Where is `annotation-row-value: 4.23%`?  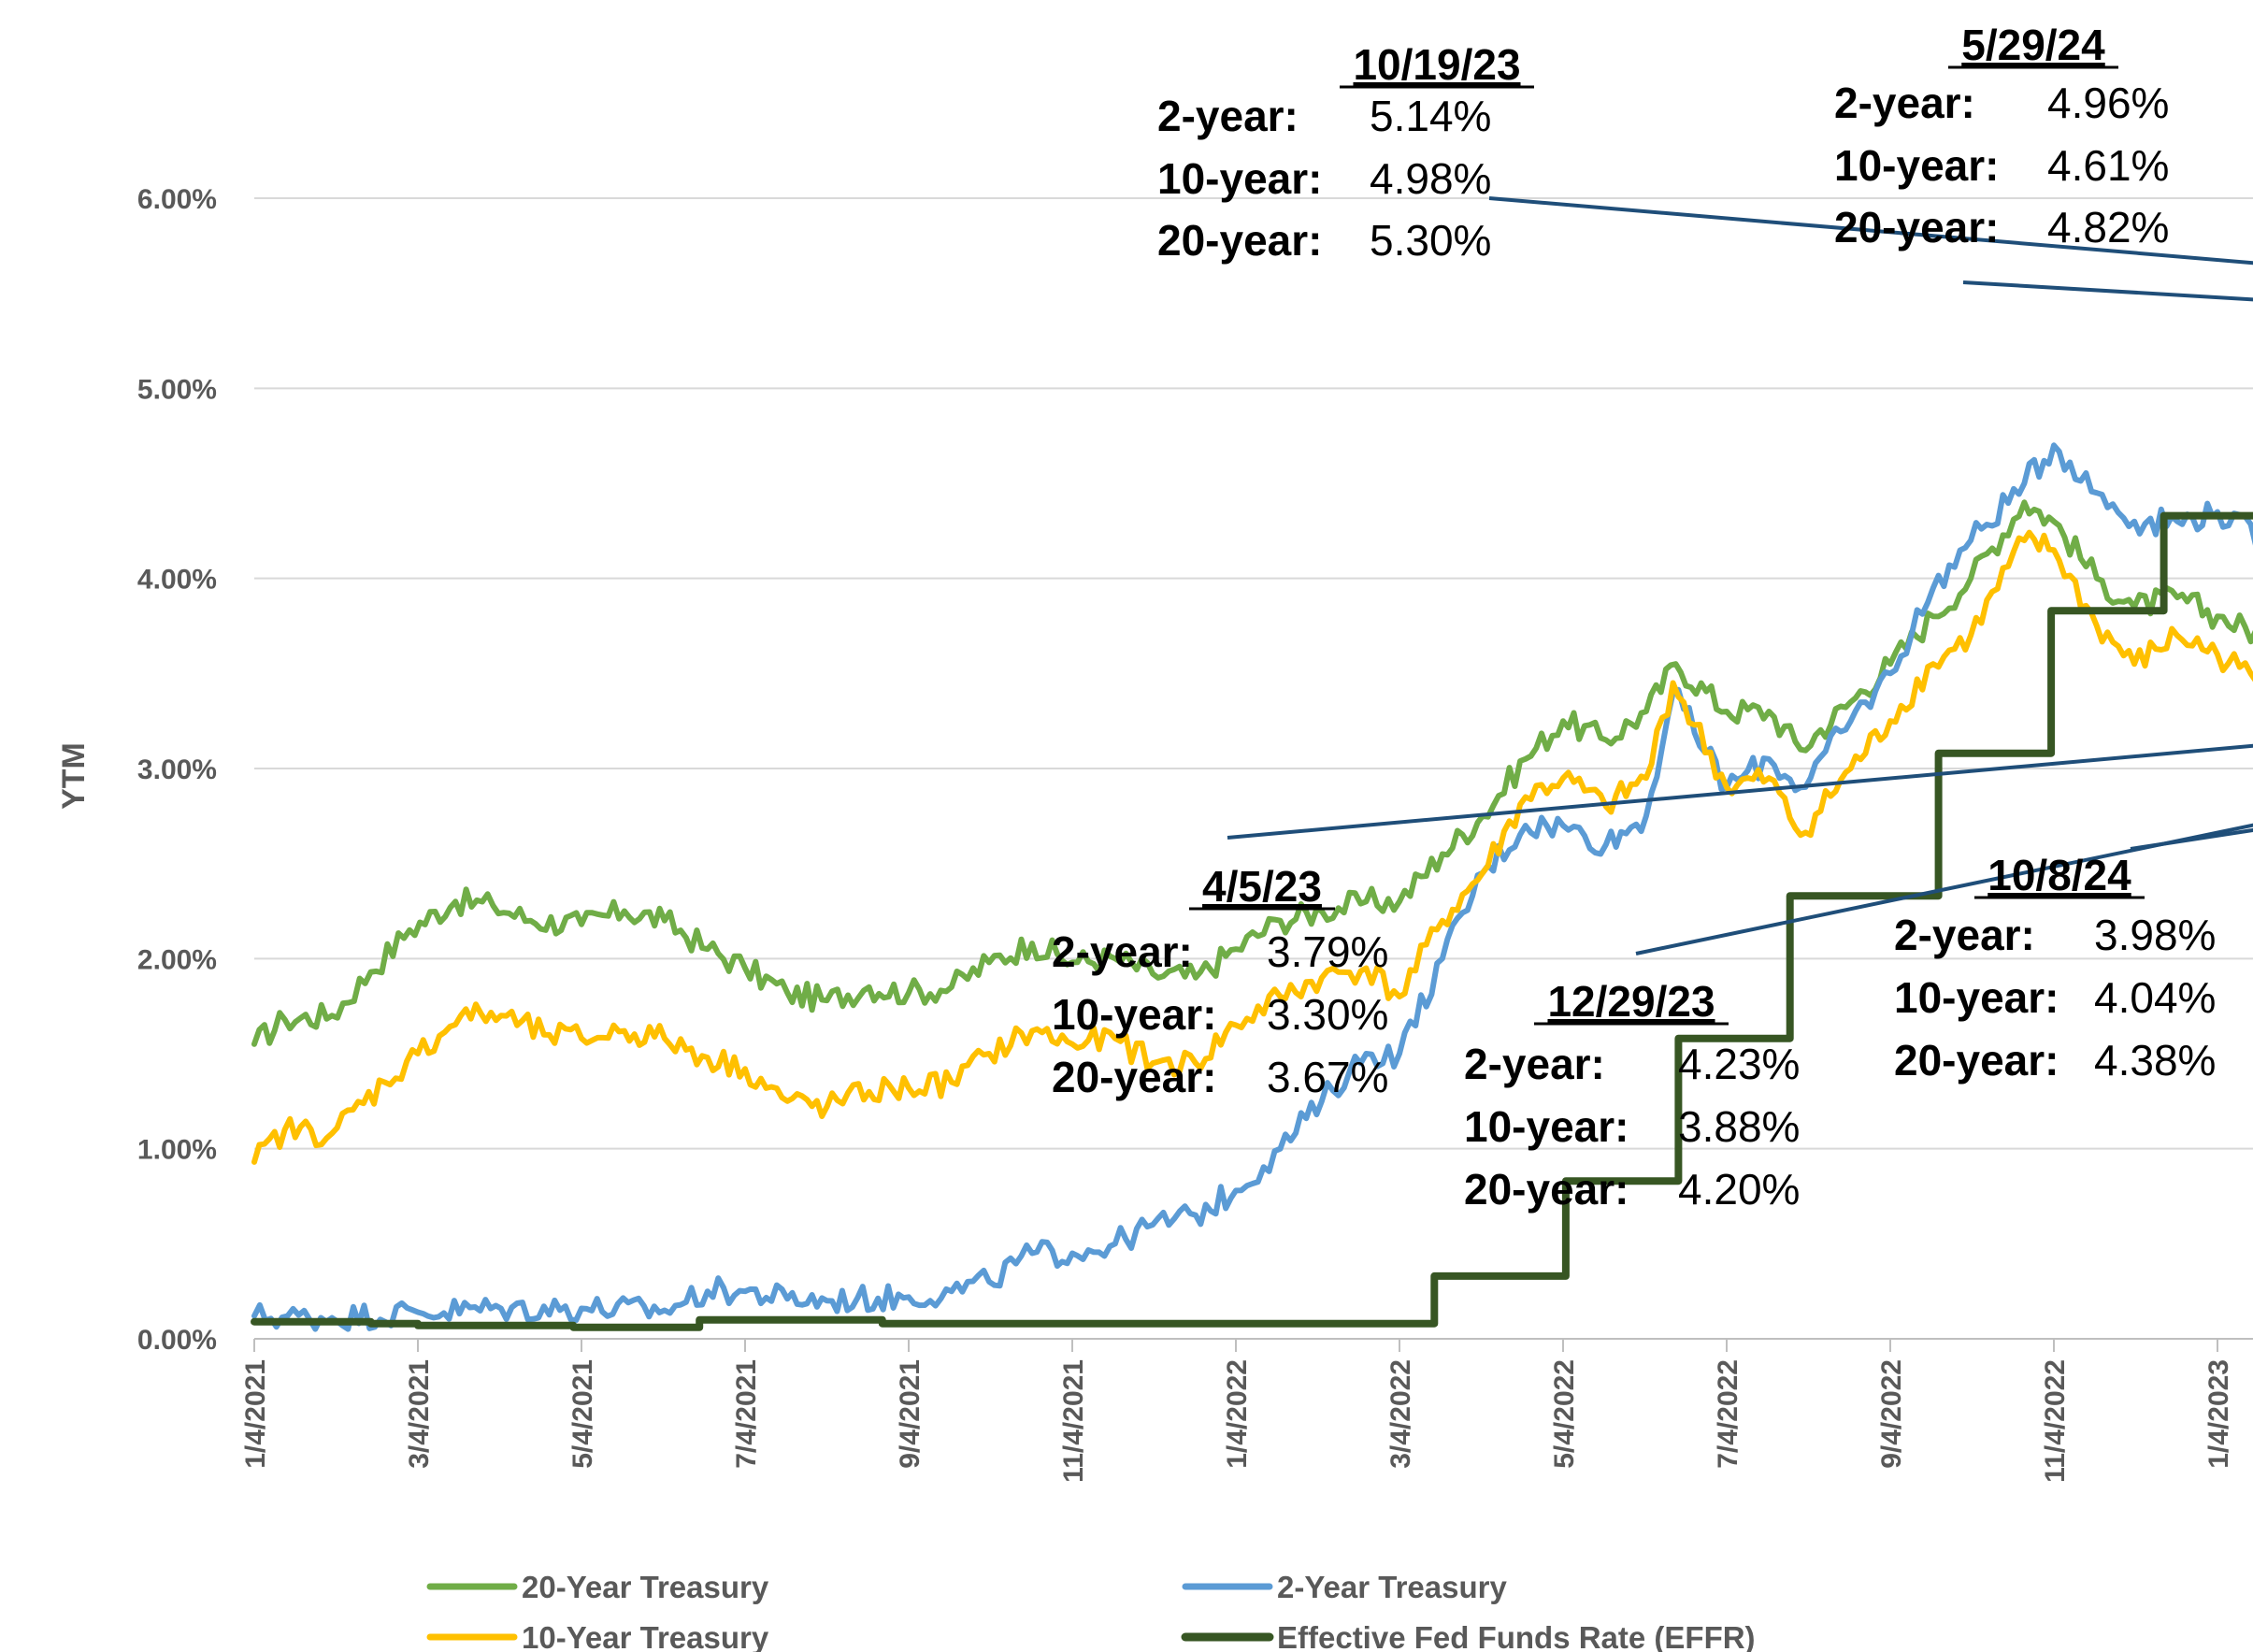
annotation-row-value: 4.23% is located at coordinates (1739, 1064).